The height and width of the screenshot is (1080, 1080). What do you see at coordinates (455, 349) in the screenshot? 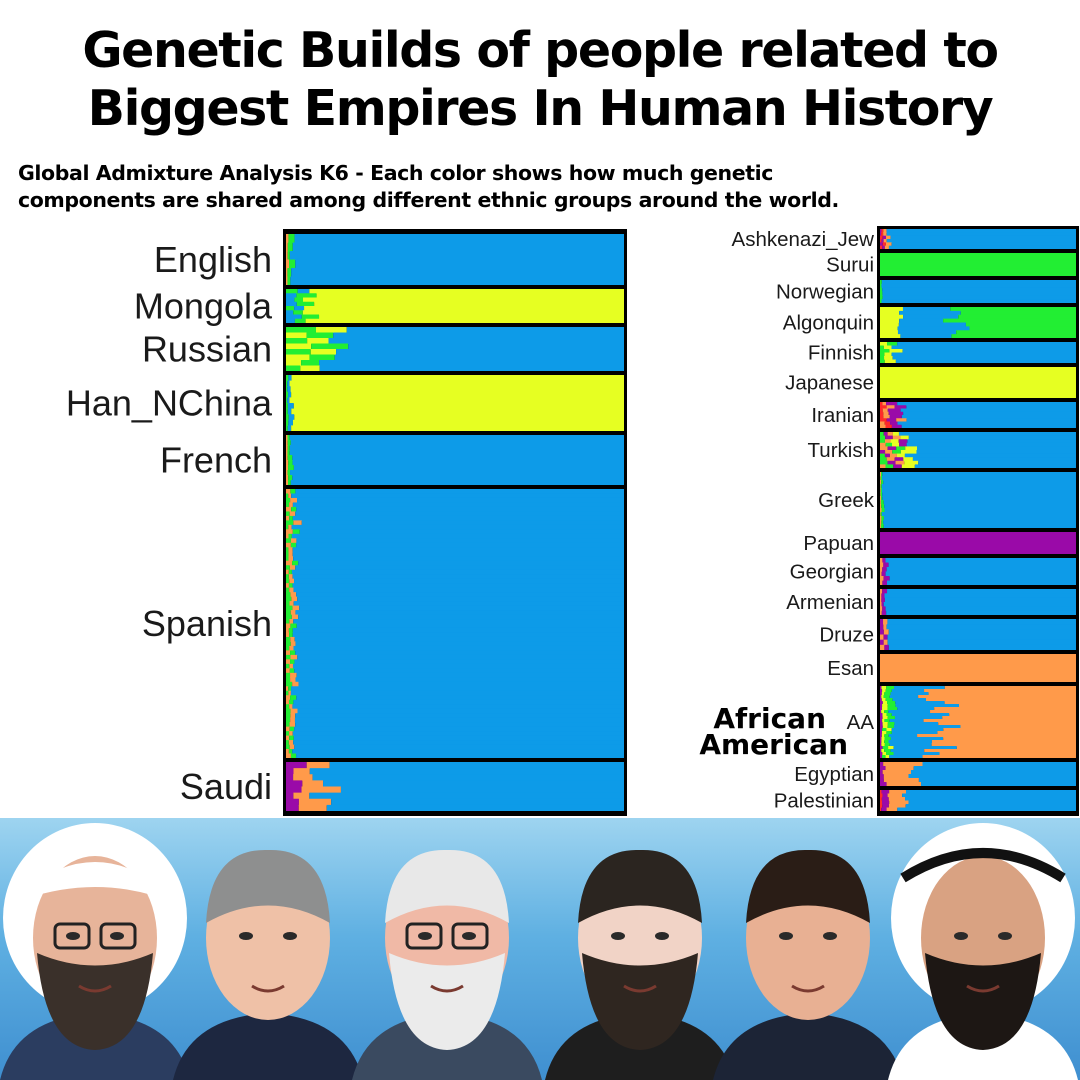
I see `group-russian` at bounding box center [455, 349].